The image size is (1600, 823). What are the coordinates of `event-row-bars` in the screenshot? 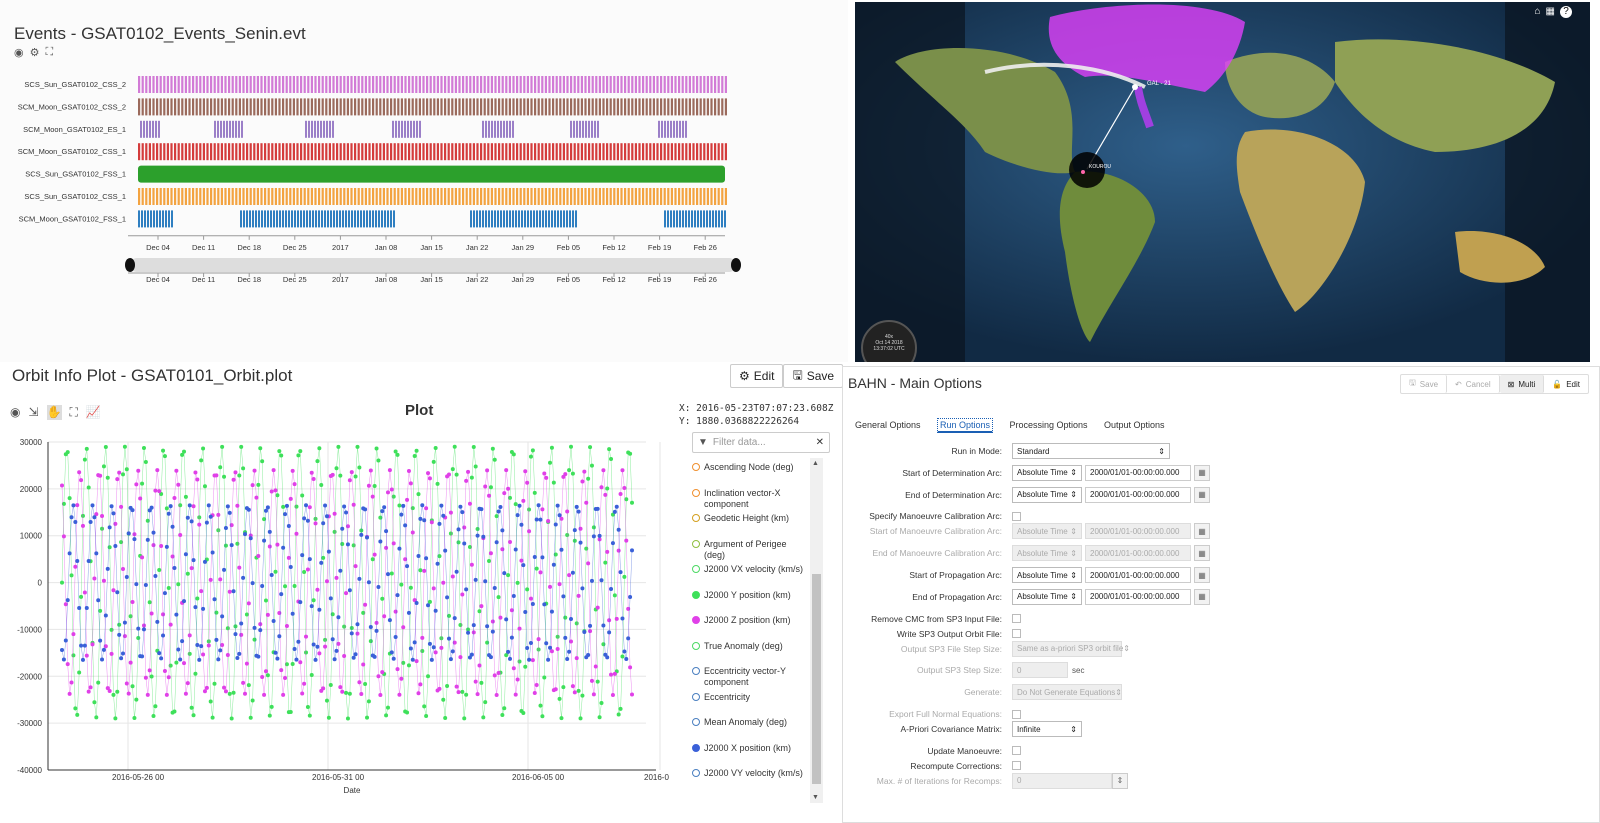 It's located at (432, 84).